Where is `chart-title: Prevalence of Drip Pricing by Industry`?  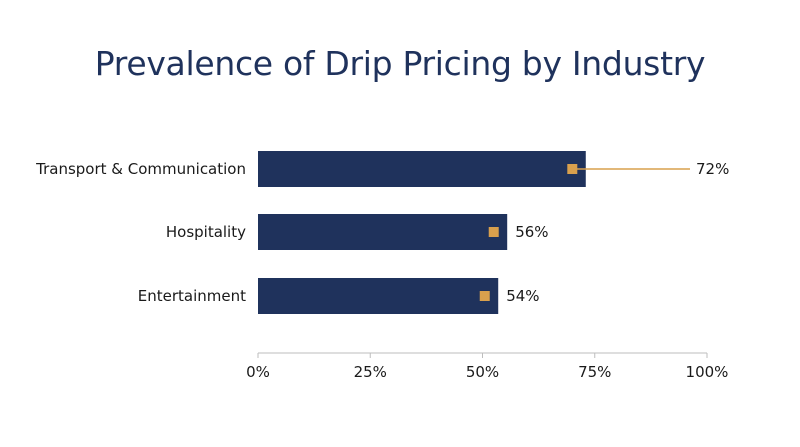
chart-title: Prevalence of Drip Pricing by Industry is located at coordinates (400, 63).